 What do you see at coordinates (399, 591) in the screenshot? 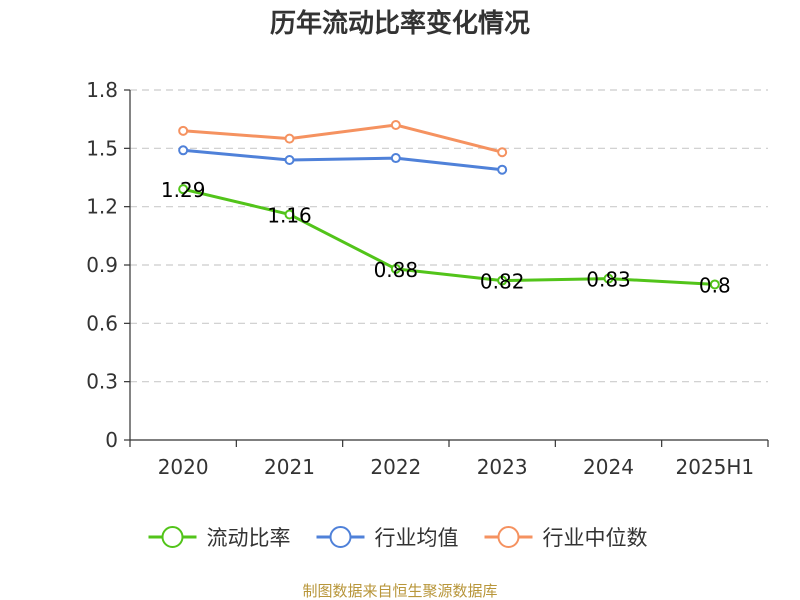
I see `source-note: 制图数据来自恒生聚源数据库` at bounding box center [399, 591].